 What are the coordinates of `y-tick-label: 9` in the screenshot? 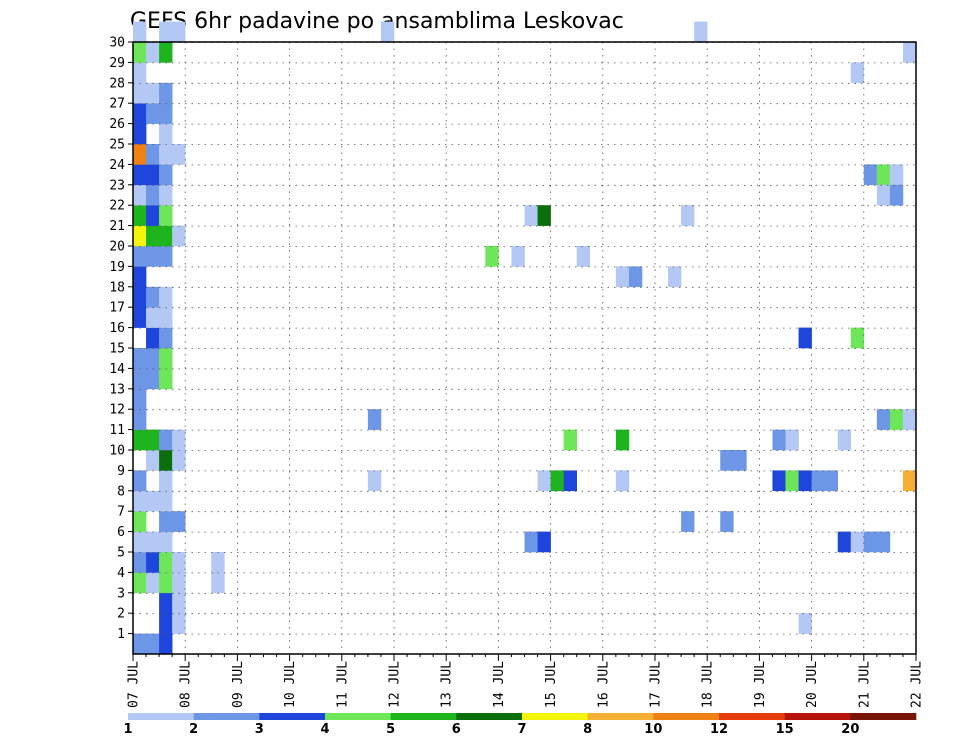 It's located at (121, 471).